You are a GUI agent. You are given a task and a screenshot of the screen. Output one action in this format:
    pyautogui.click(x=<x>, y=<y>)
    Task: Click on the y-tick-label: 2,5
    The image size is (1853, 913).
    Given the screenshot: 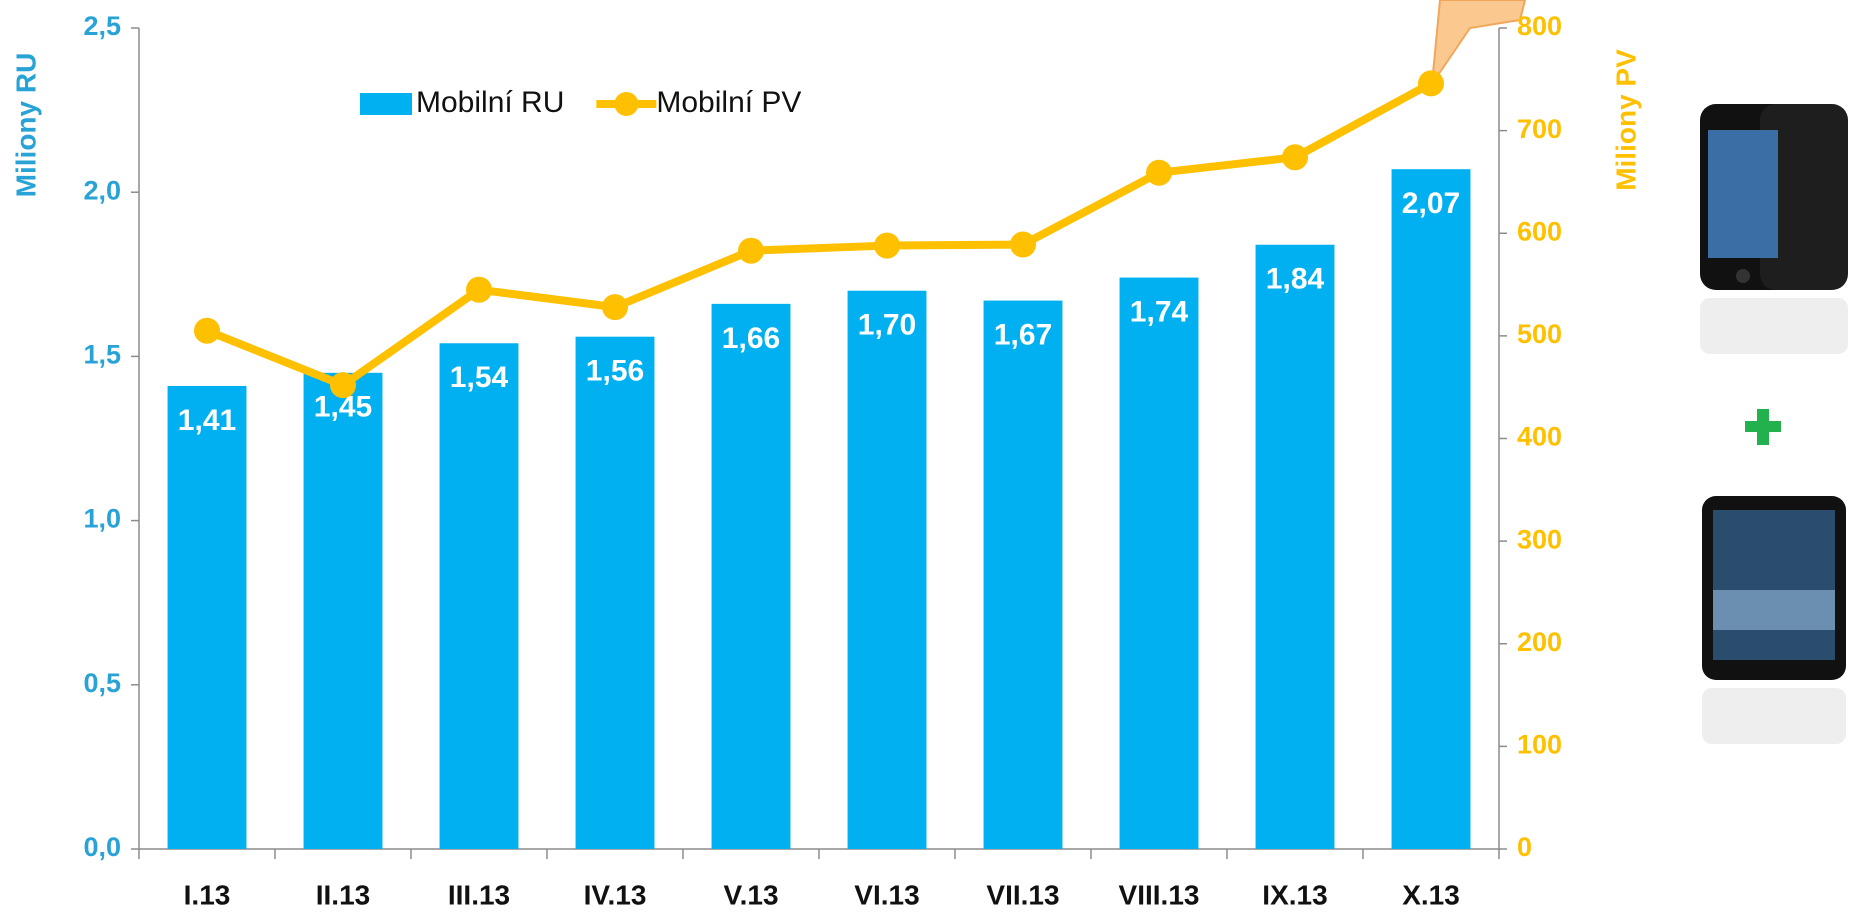 What is the action you would take?
    pyautogui.click(x=102, y=26)
    